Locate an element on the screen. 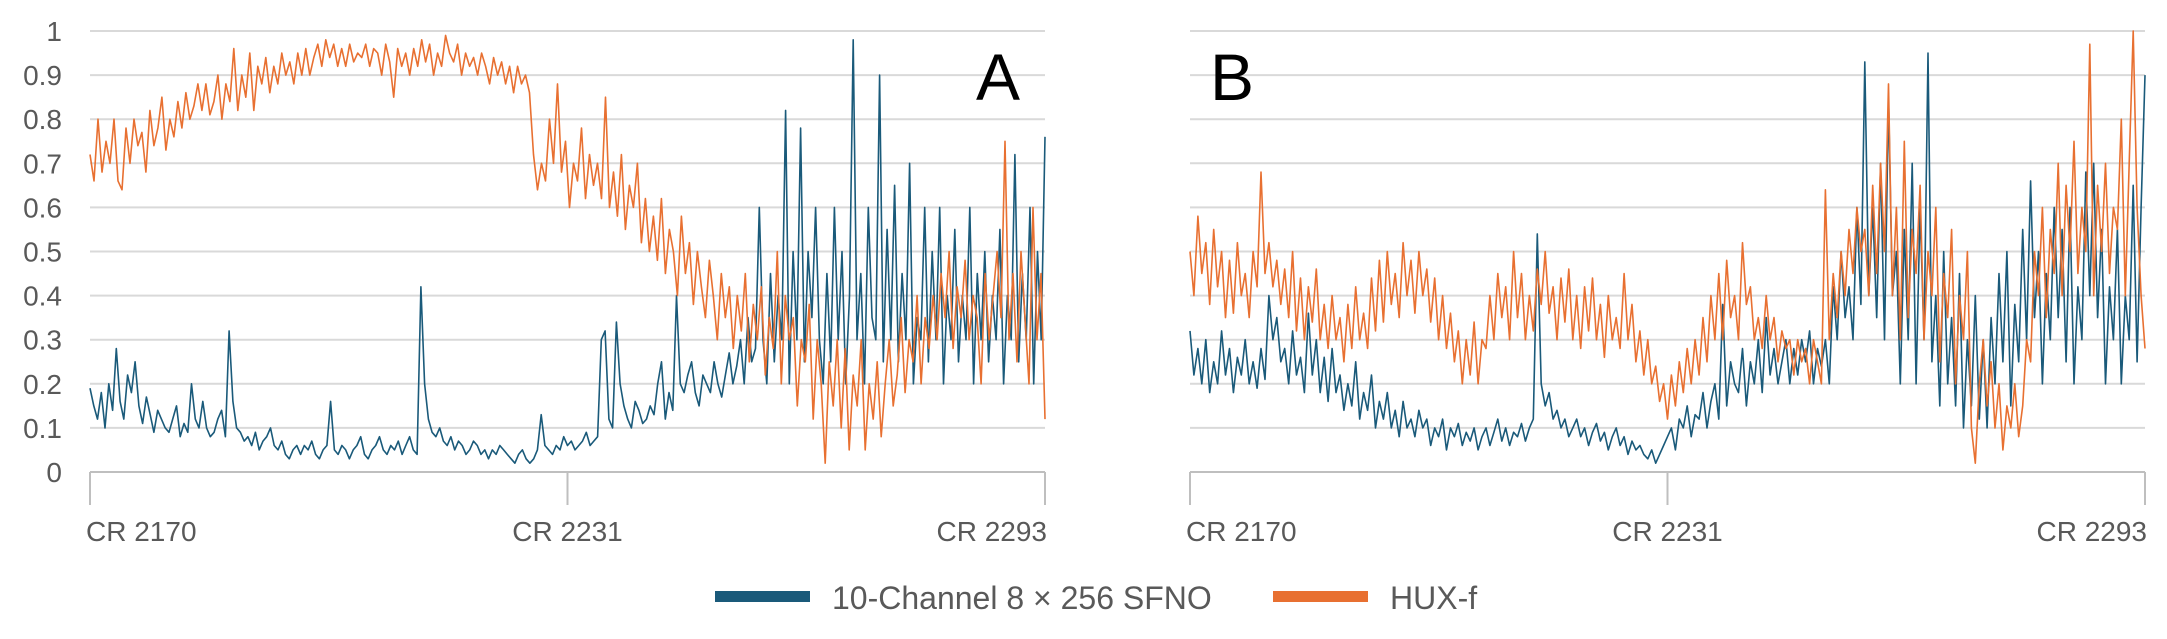  y-tick-label: 0.9 is located at coordinates (42, 75).